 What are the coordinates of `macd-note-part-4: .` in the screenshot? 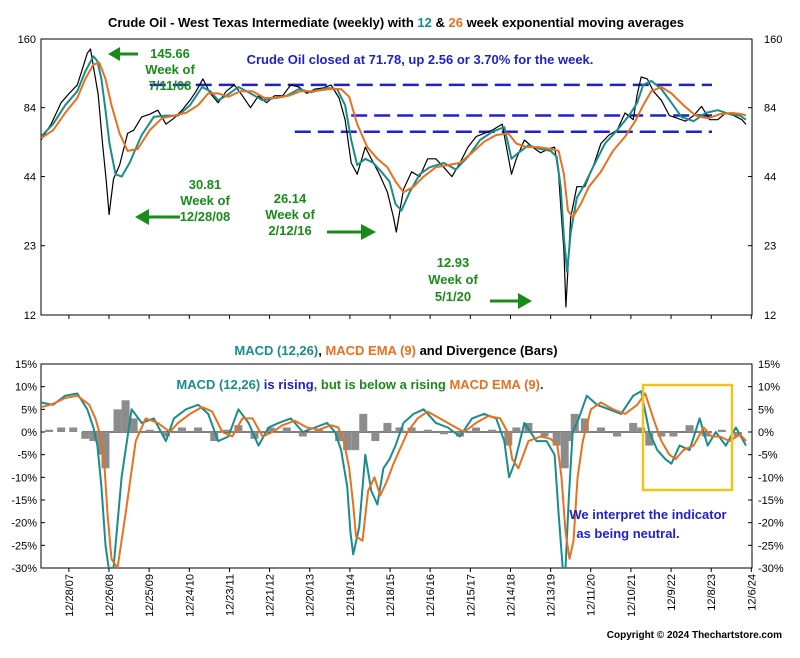 It's located at (542, 384).